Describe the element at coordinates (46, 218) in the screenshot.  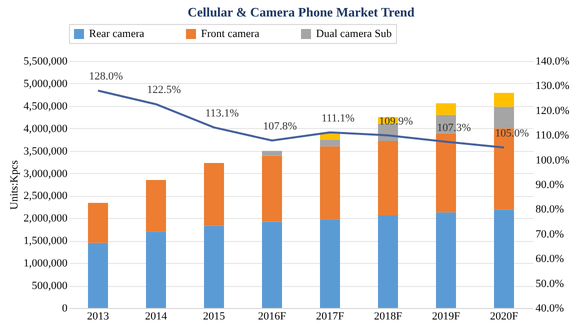
I see `y-tick-label: 2,000,000` at that location.